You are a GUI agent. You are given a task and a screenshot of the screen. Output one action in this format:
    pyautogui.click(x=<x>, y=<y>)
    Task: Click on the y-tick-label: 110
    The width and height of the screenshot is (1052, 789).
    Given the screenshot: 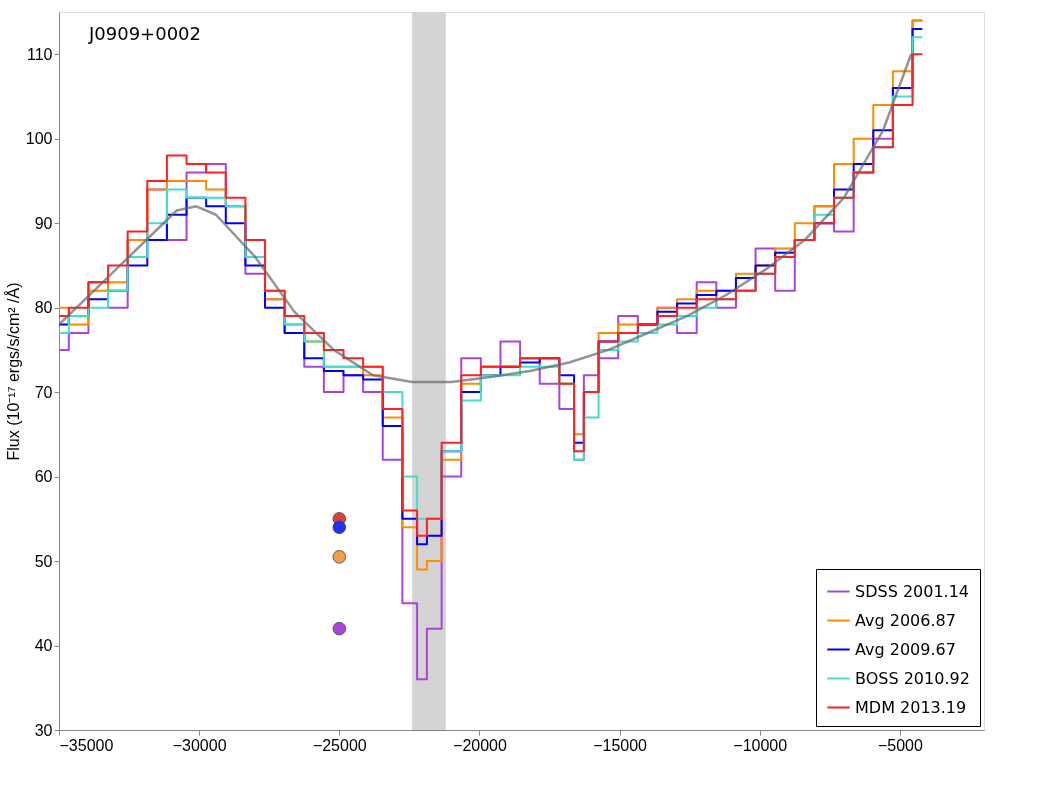 What is the action you would take?
    pyautogui.click(x=39, y=54)
    